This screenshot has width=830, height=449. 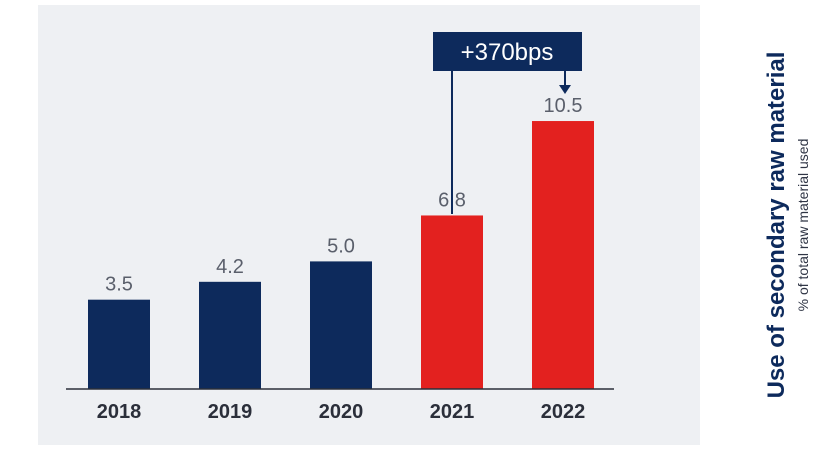 I want to click on annotation-text: +370bps, so click(x=507, y=52).